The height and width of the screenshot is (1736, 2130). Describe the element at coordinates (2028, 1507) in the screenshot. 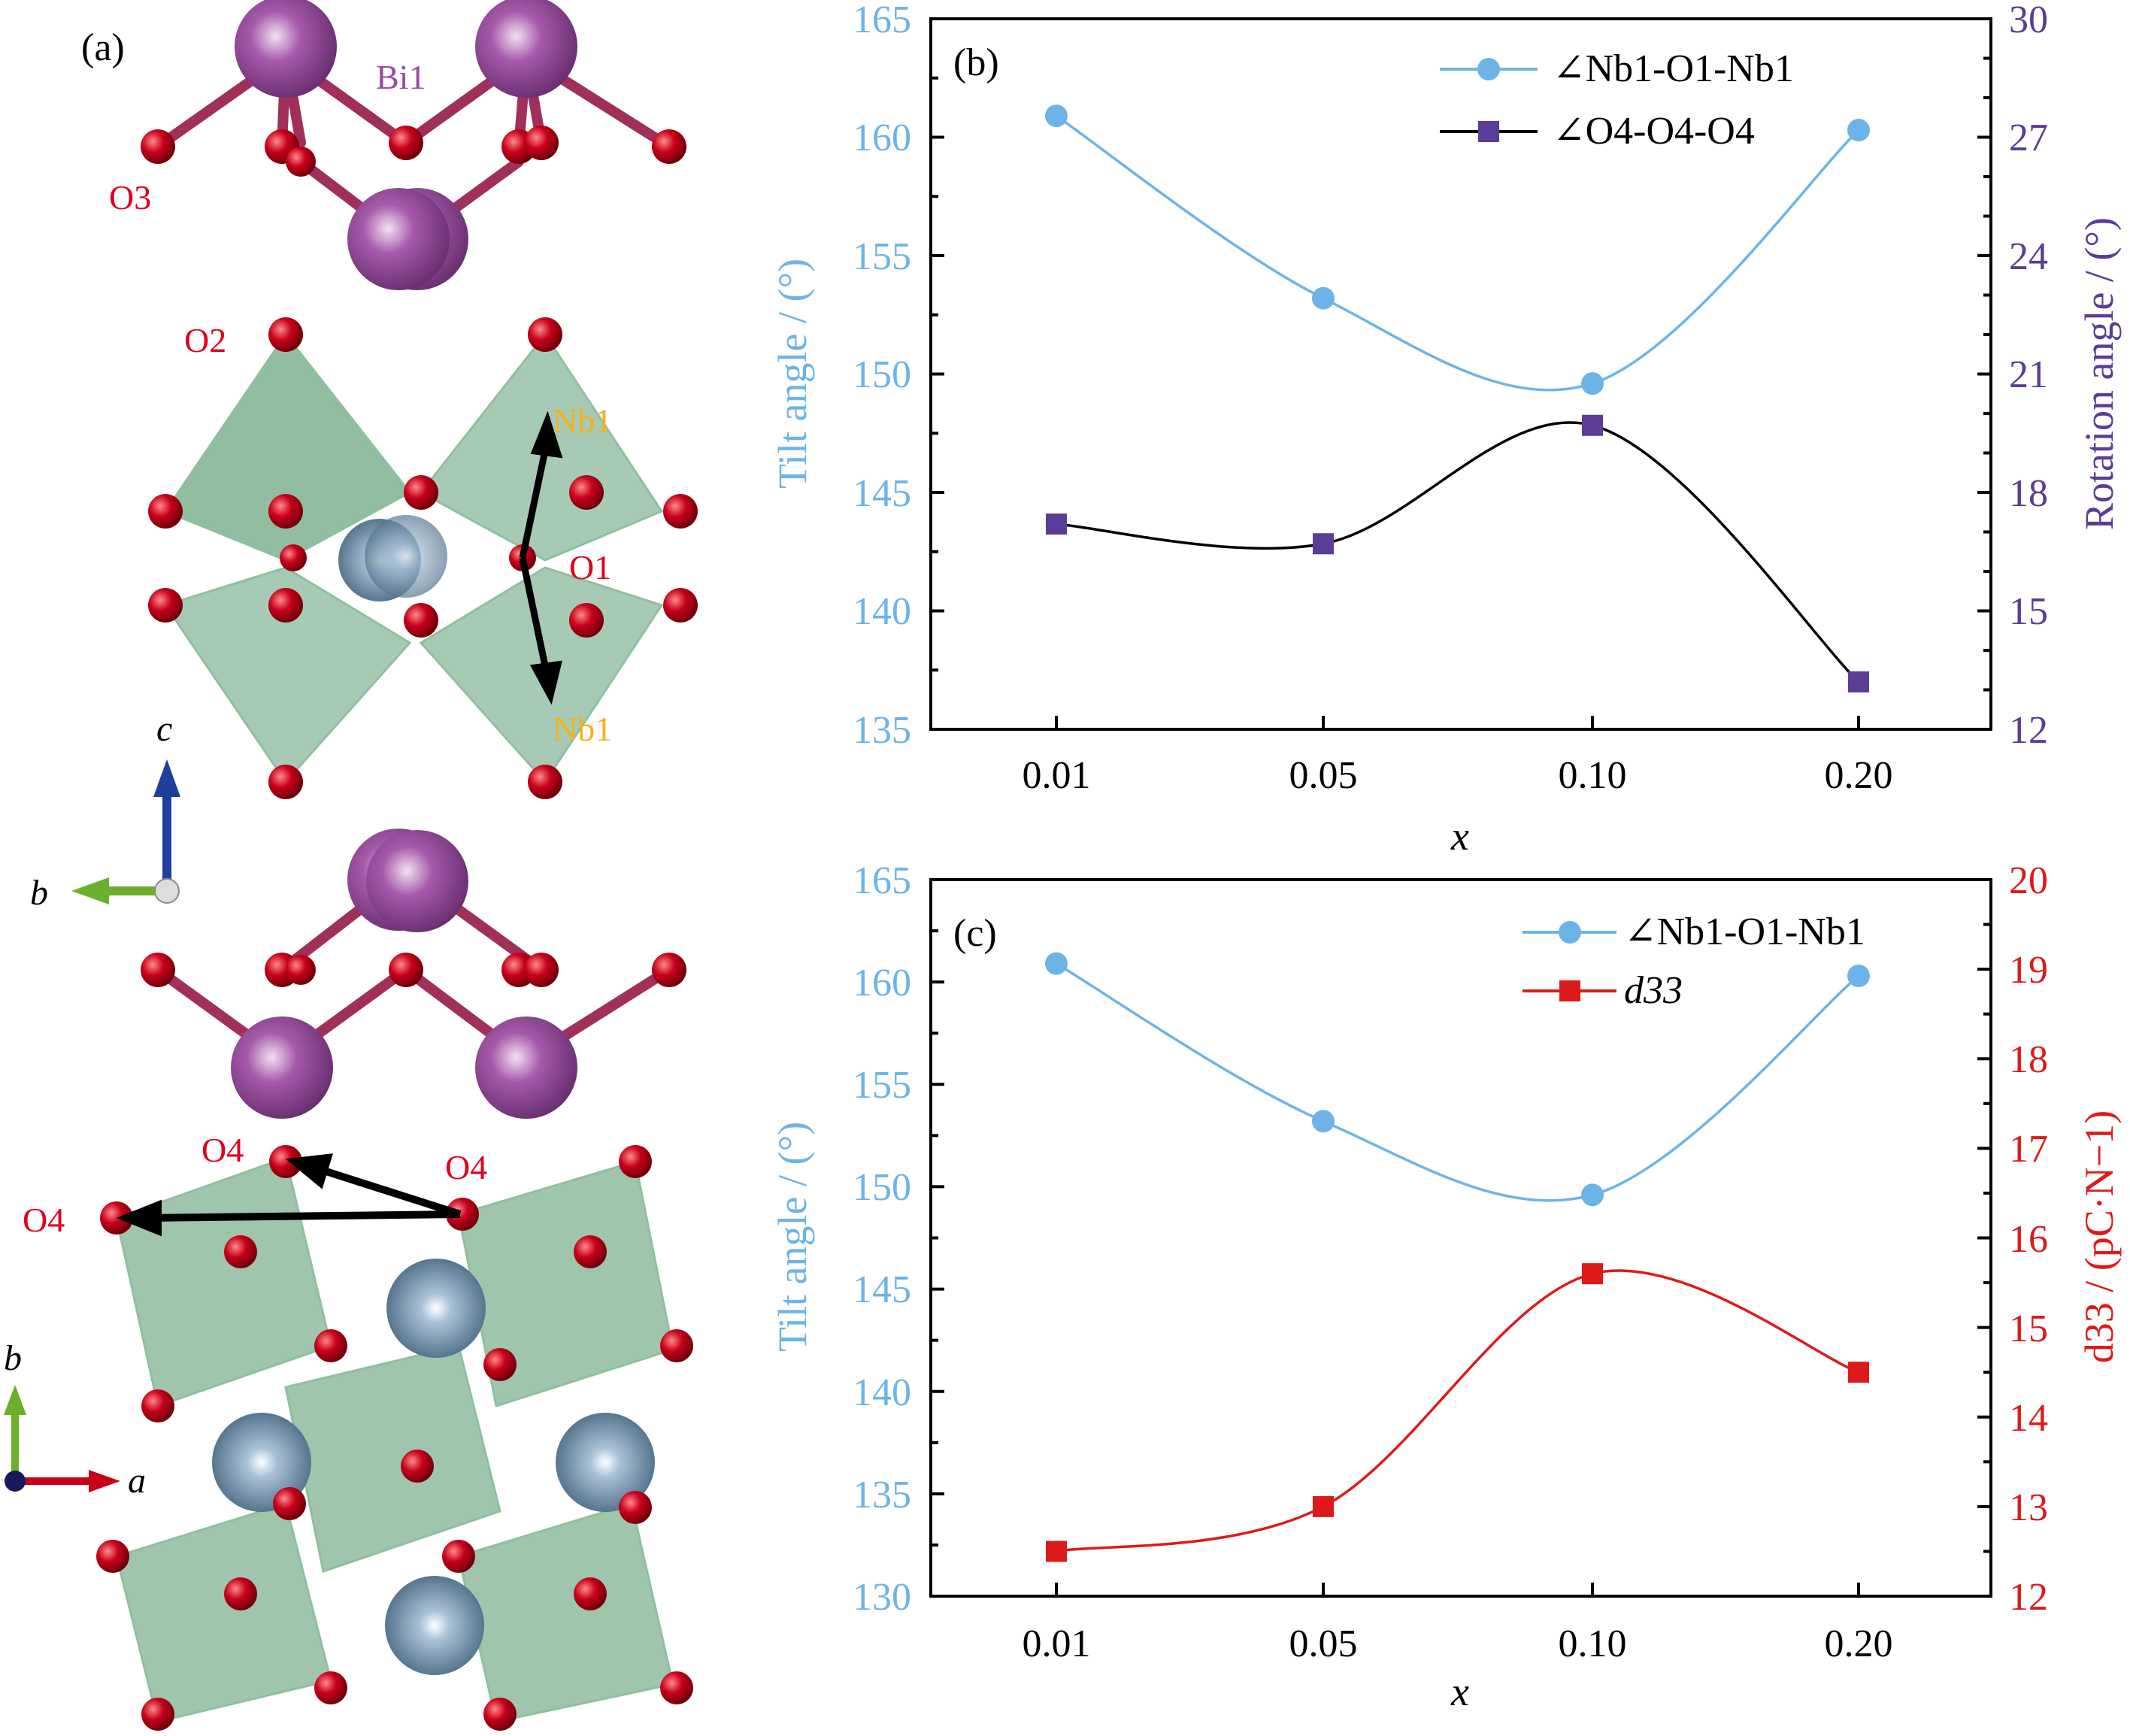

I see `tick-label: 13` at that location.